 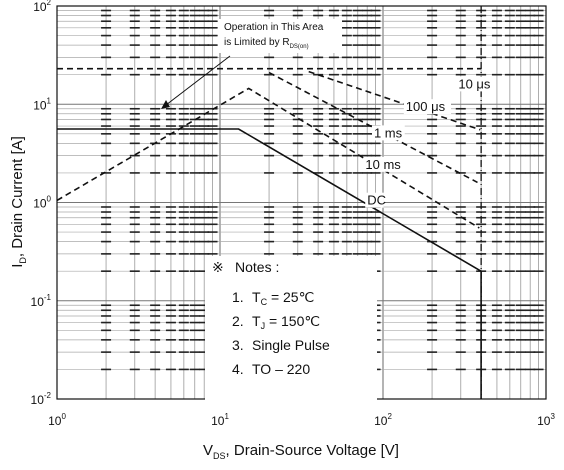 What do you see at coordinates (266, 43) in the screenshot?
I see `annotation-line2: is Limited by RDS(on)` at bounding box center [266, 43].